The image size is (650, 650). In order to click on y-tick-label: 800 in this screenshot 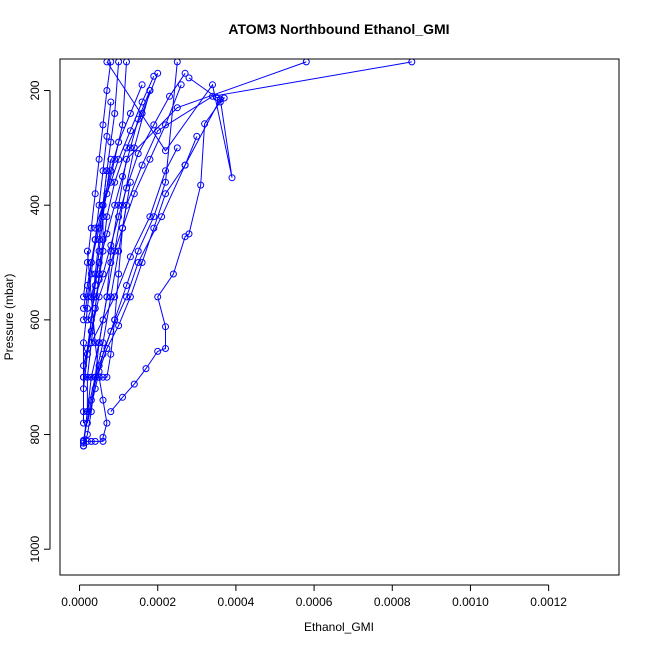, I will do `click(35, 434)`.